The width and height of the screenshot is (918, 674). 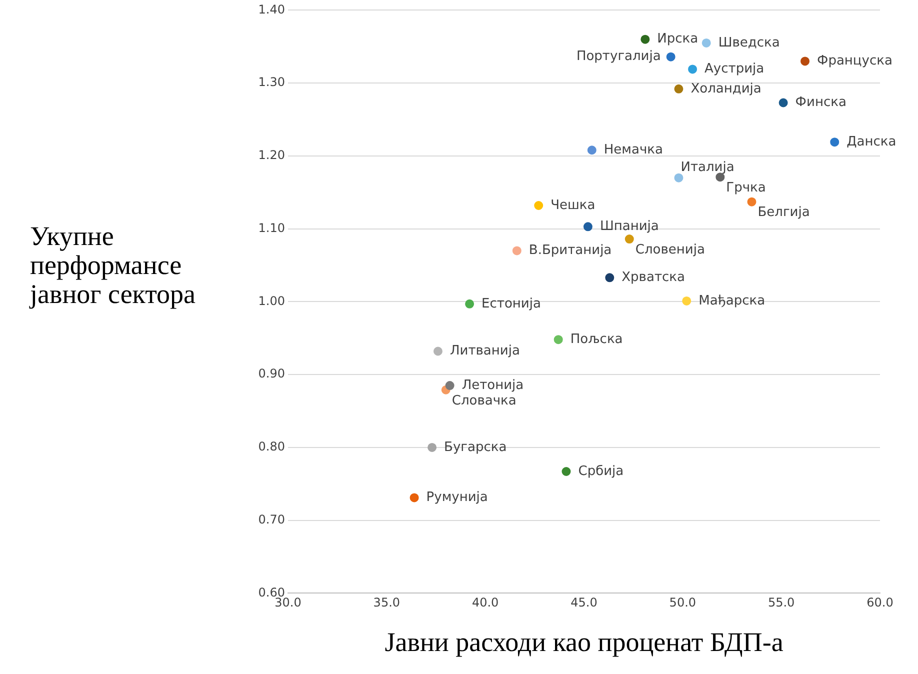 What do you see at coordinates (386, 603) in the screenshot?
I see `x-tick-label: 35.0` at bounding box center [386, 603].